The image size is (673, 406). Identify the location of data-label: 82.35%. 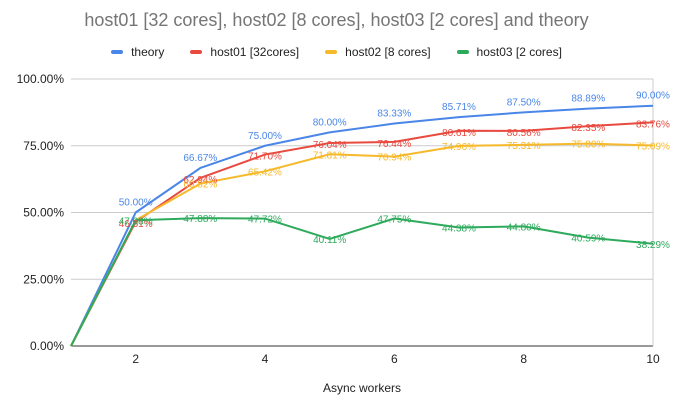
(588, 128).